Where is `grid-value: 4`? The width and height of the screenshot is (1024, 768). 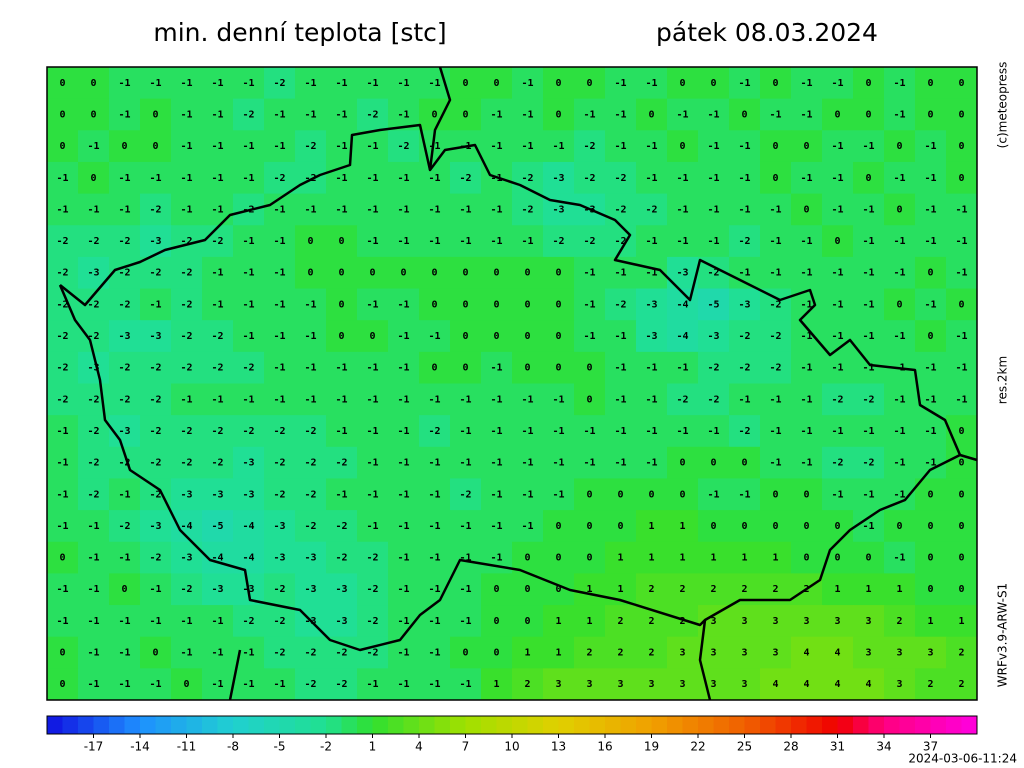
grid-value: 4 is located at coordinates (775, 684).